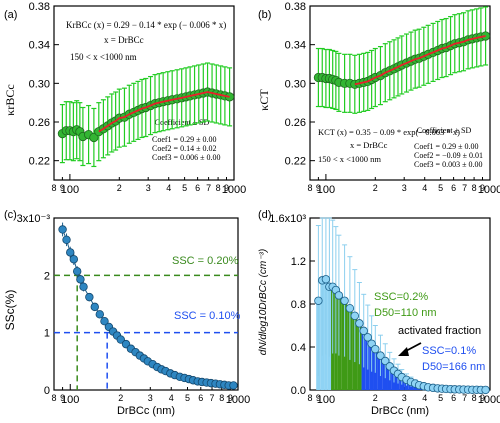 This screenshot has height=423, width=500. Describe the element at coordinates (187, 398) in the screenshot. I see `panel-c-xtick-label: 5` at that location.